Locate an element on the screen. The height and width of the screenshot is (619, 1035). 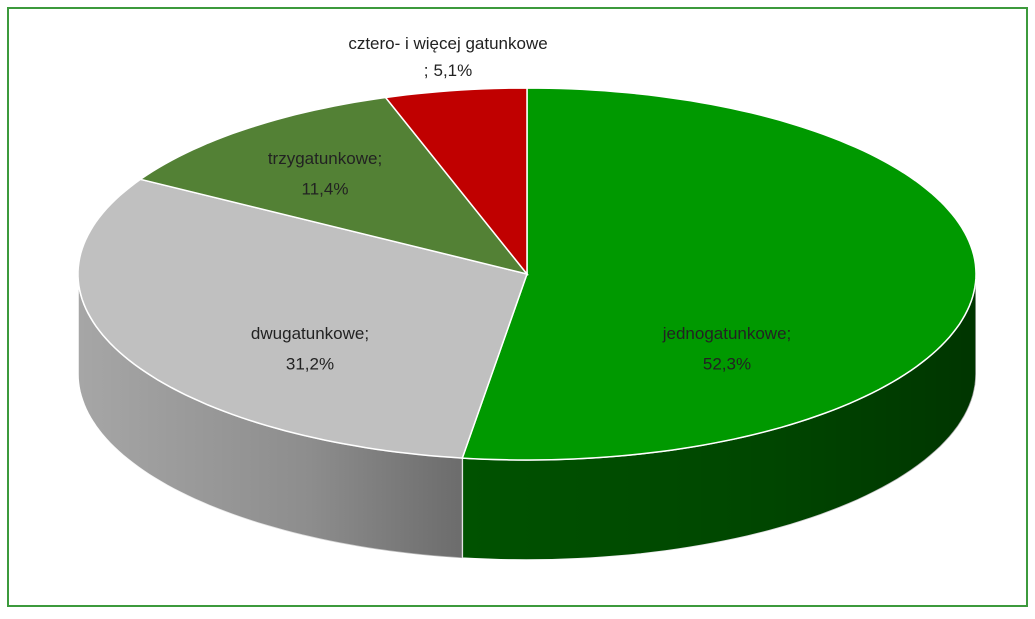
category-name: dwugatunkowe is located at coordinates (307, 333).